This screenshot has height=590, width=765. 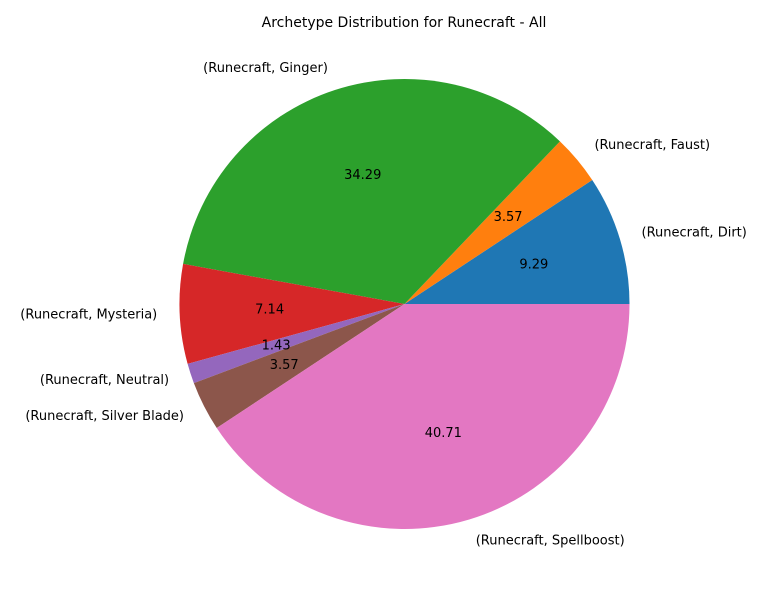 I want to click on slice-label: (Runecraft, Spellboost), so click(x=550, y=541).